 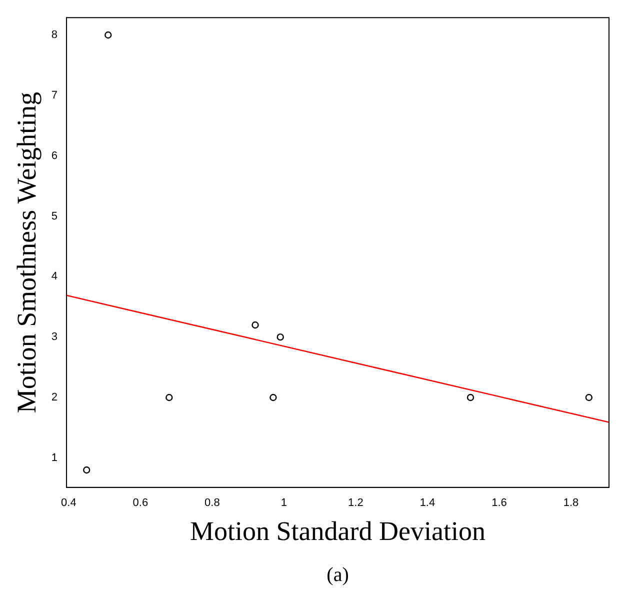 What do you see at coordinates (54, 35) in the screenshot?
I see `y-tick-label: 8` at bounding box center [54, 35].